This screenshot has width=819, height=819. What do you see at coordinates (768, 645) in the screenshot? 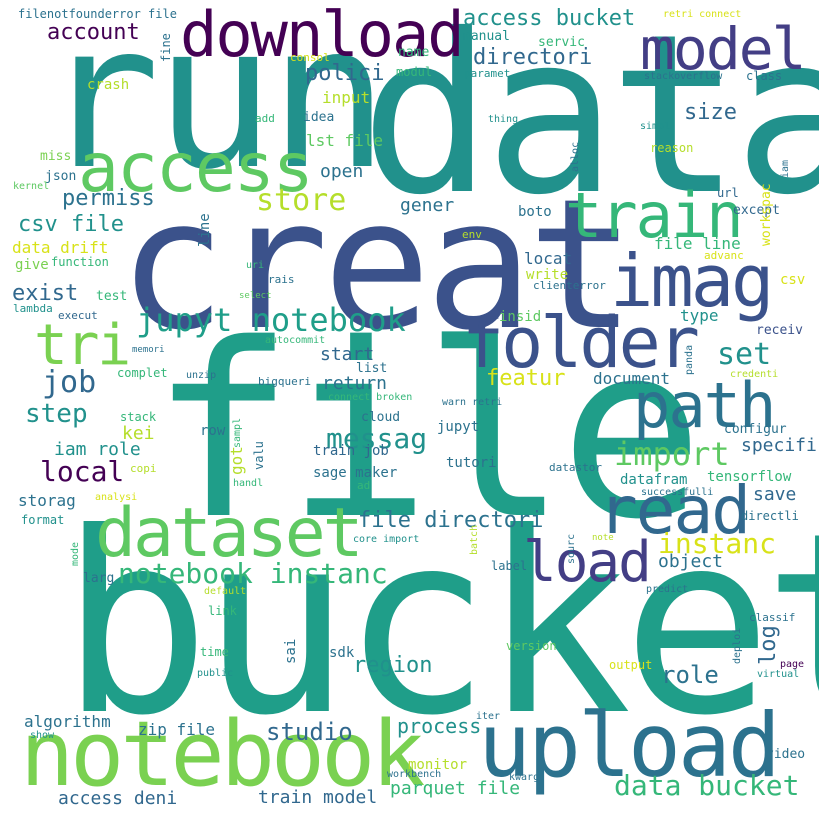
I see `word-log: log` at bounding box center [768, 645].